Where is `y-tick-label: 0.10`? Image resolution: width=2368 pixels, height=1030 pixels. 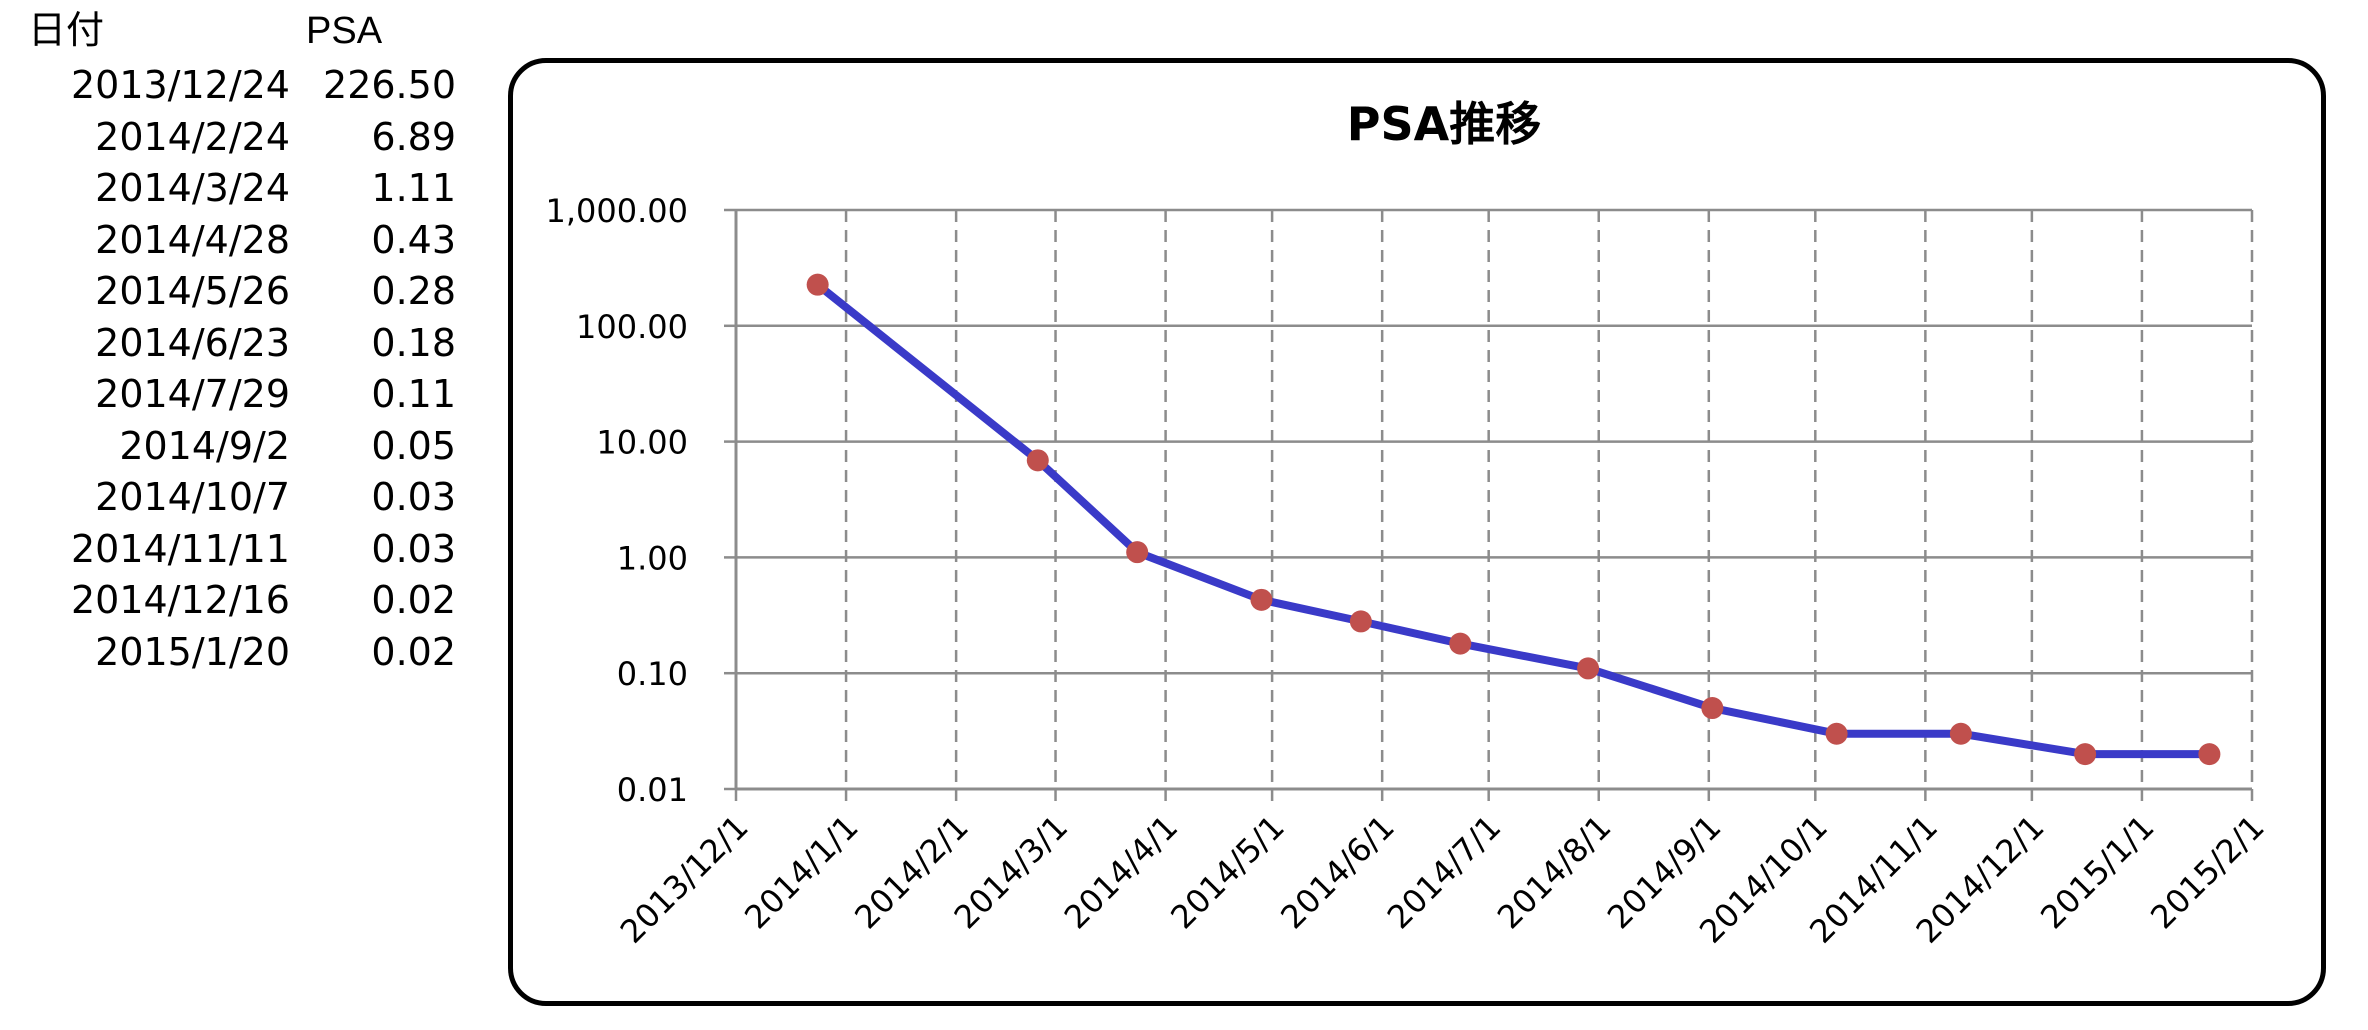
y-tick-label: 0.10 is located at coordinates (652, 674).